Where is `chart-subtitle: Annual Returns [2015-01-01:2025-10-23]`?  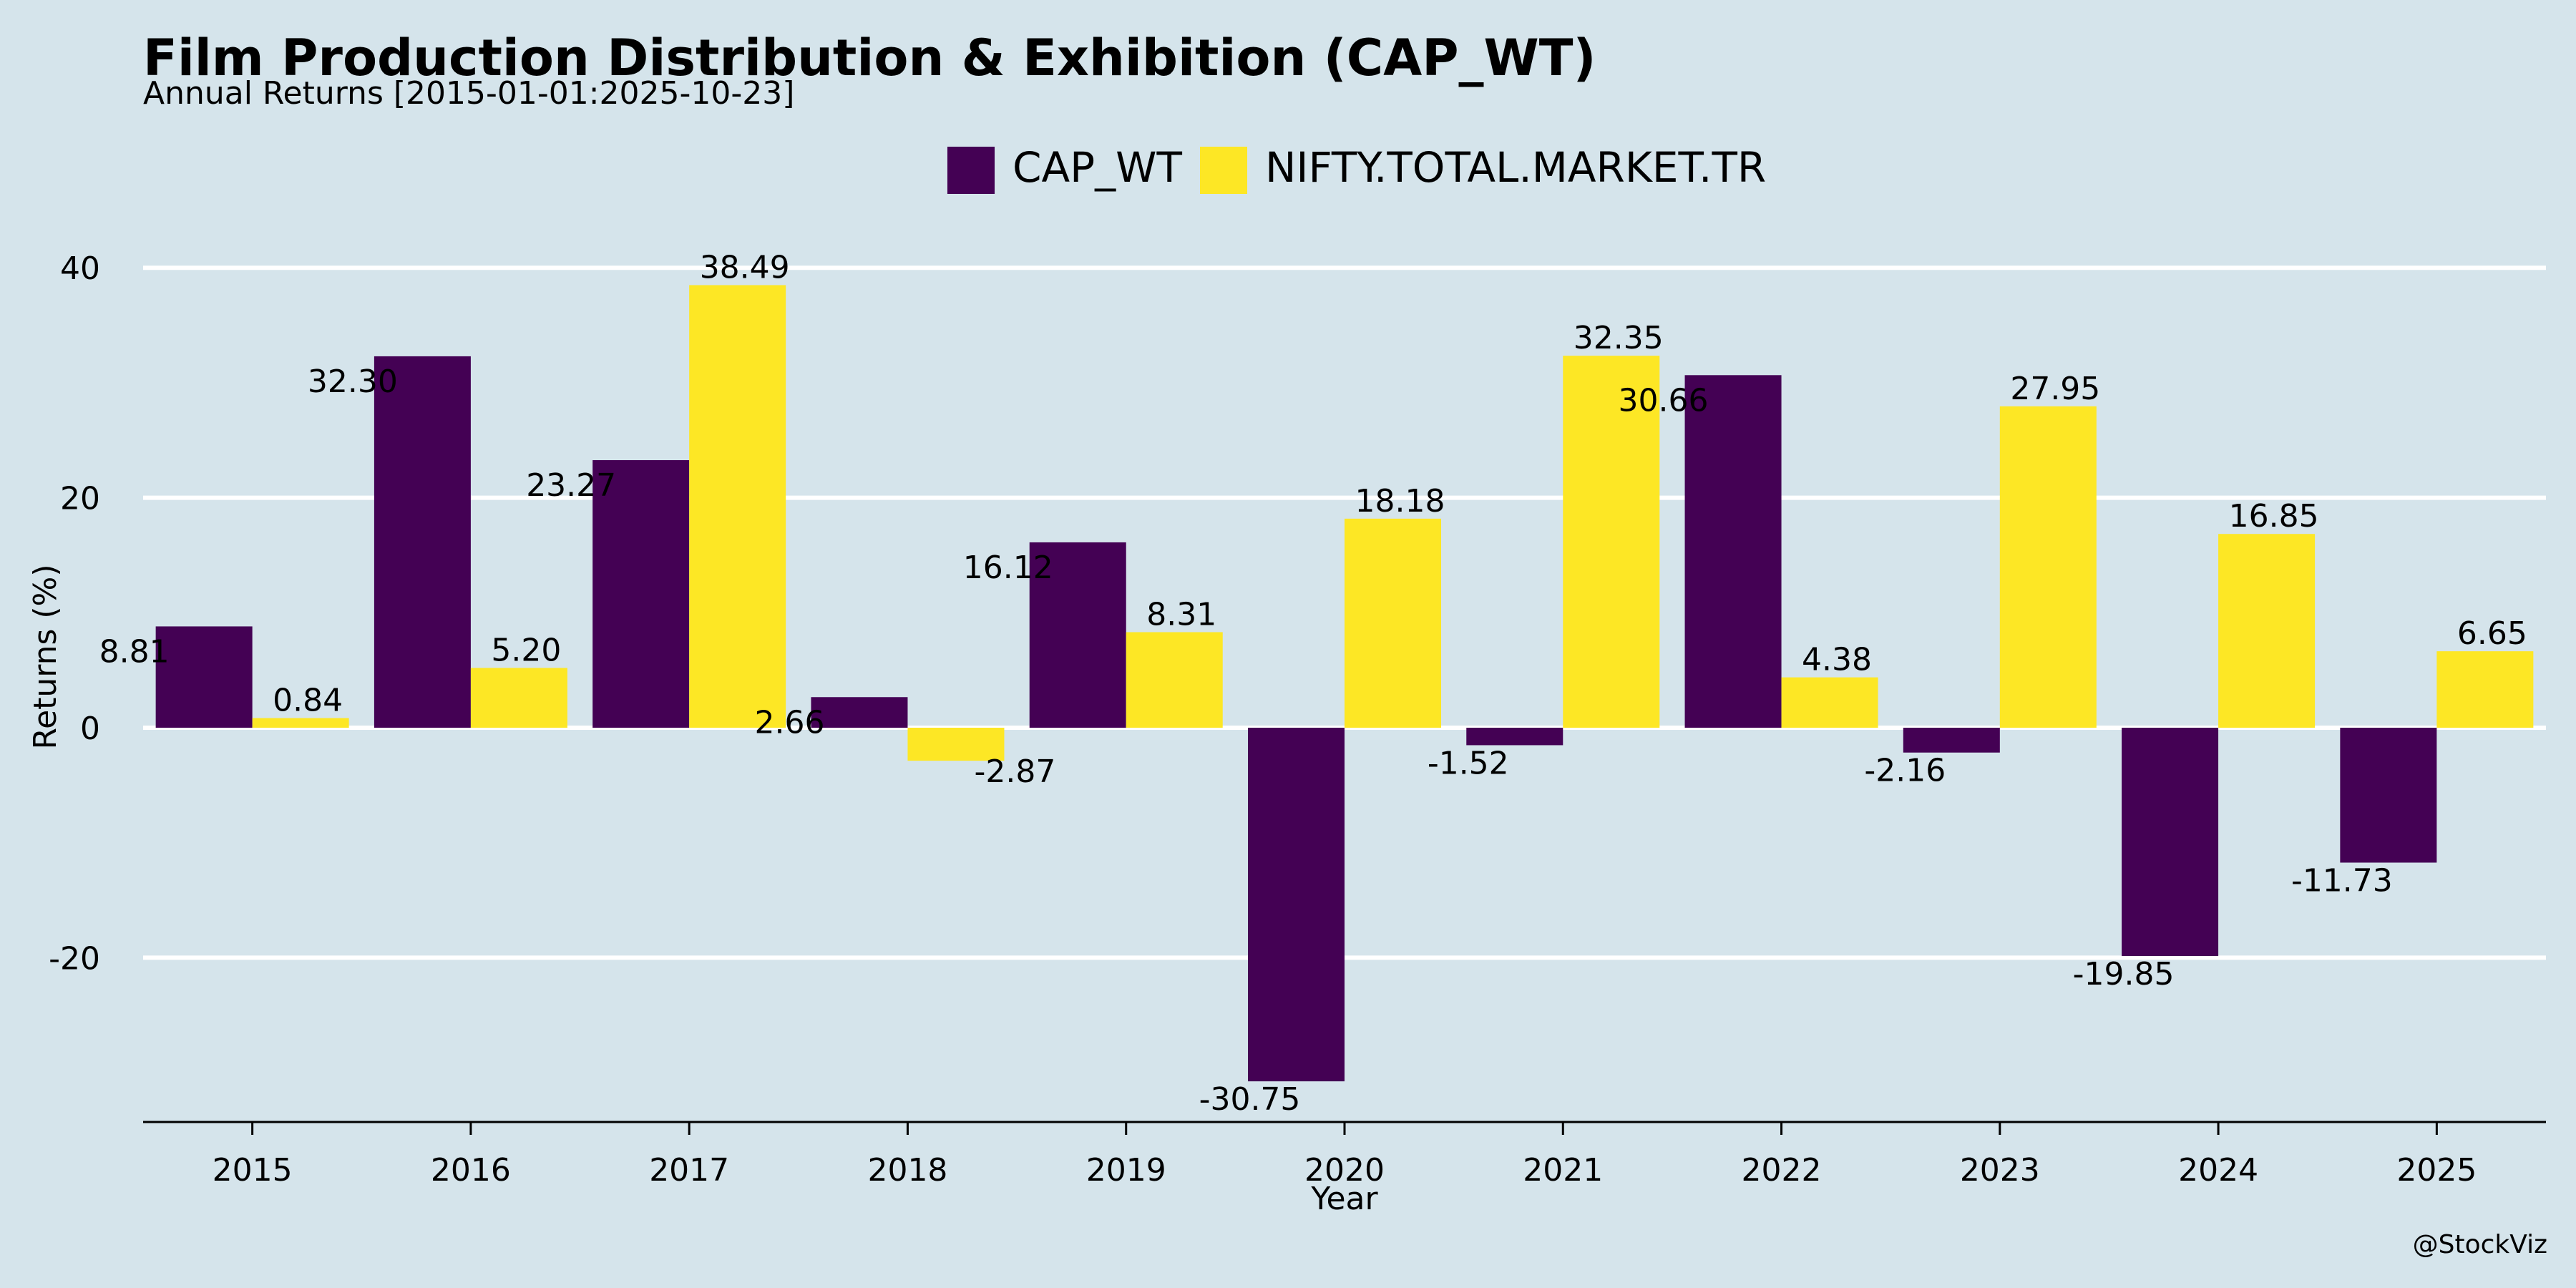 chart-subtitle: Annual Returns [2015-01-01:2025-10-23] is located at coordinates (469, 93).